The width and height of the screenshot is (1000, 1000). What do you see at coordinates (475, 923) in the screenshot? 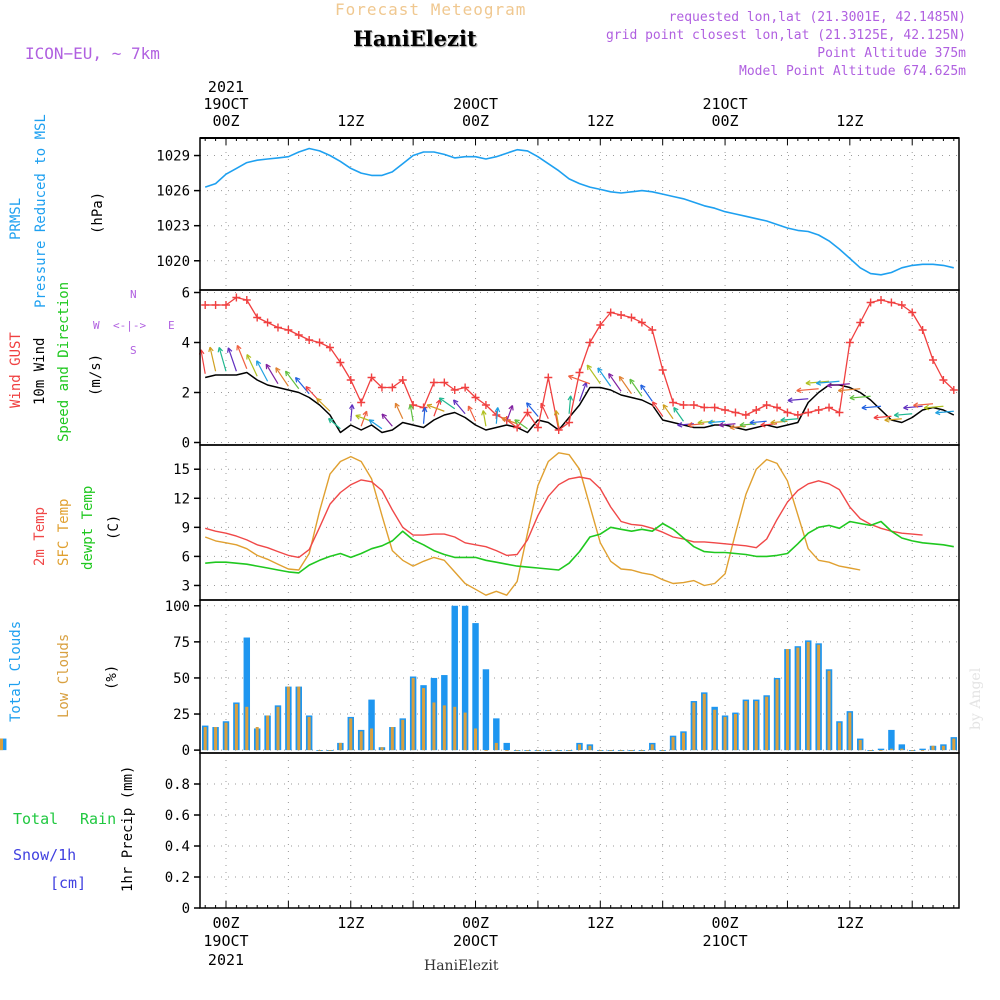
I see `time-label-bottom: 00Z` at bounding box center [475, 923].